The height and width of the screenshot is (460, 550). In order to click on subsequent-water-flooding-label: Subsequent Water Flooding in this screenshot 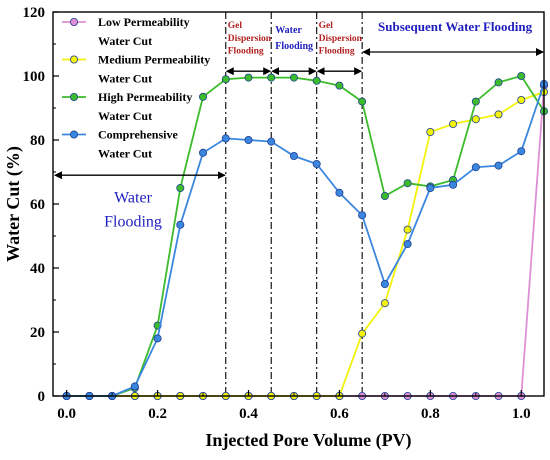, I will do `click(455, 26)`.